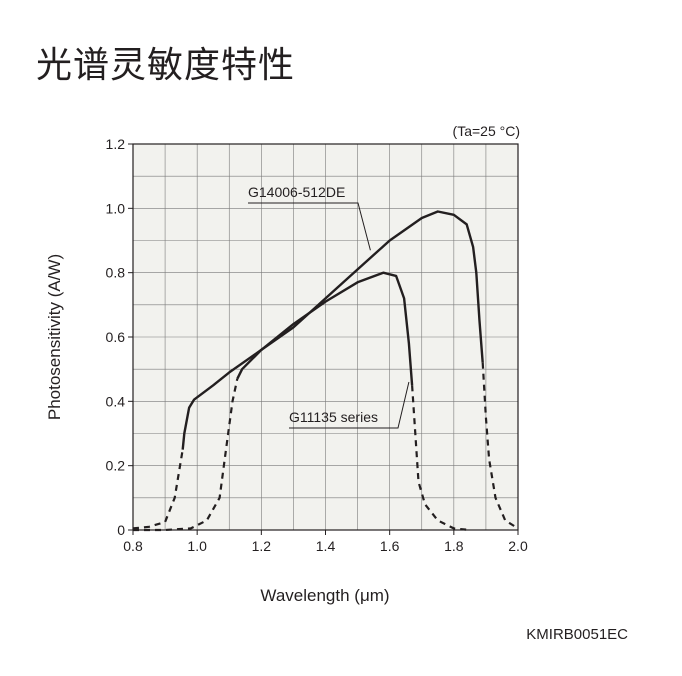  I want to click on y-tick-label: 0, so click(121, 530).